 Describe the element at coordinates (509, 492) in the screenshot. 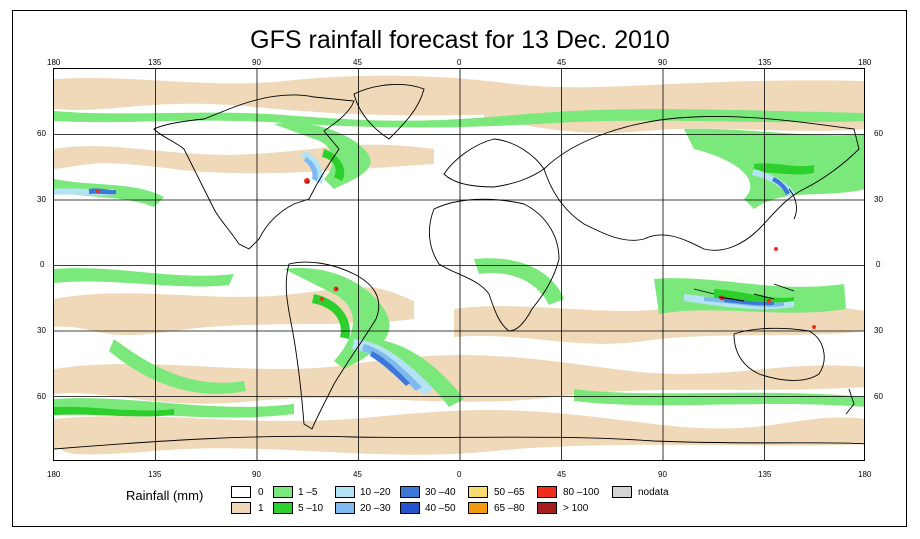

I see `legend-label-8: 50 –65` at that location.